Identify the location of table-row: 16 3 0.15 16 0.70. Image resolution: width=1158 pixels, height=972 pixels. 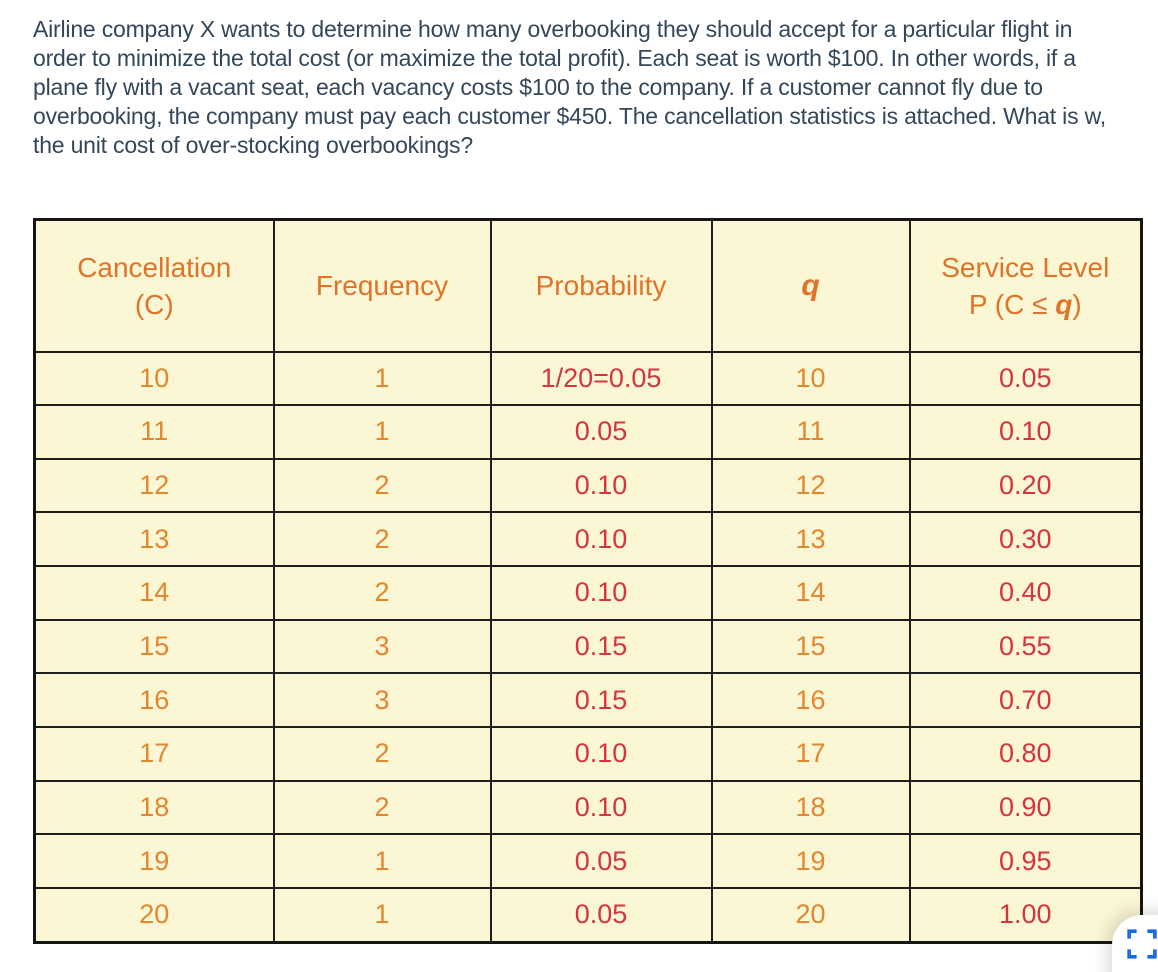
(588, 700).